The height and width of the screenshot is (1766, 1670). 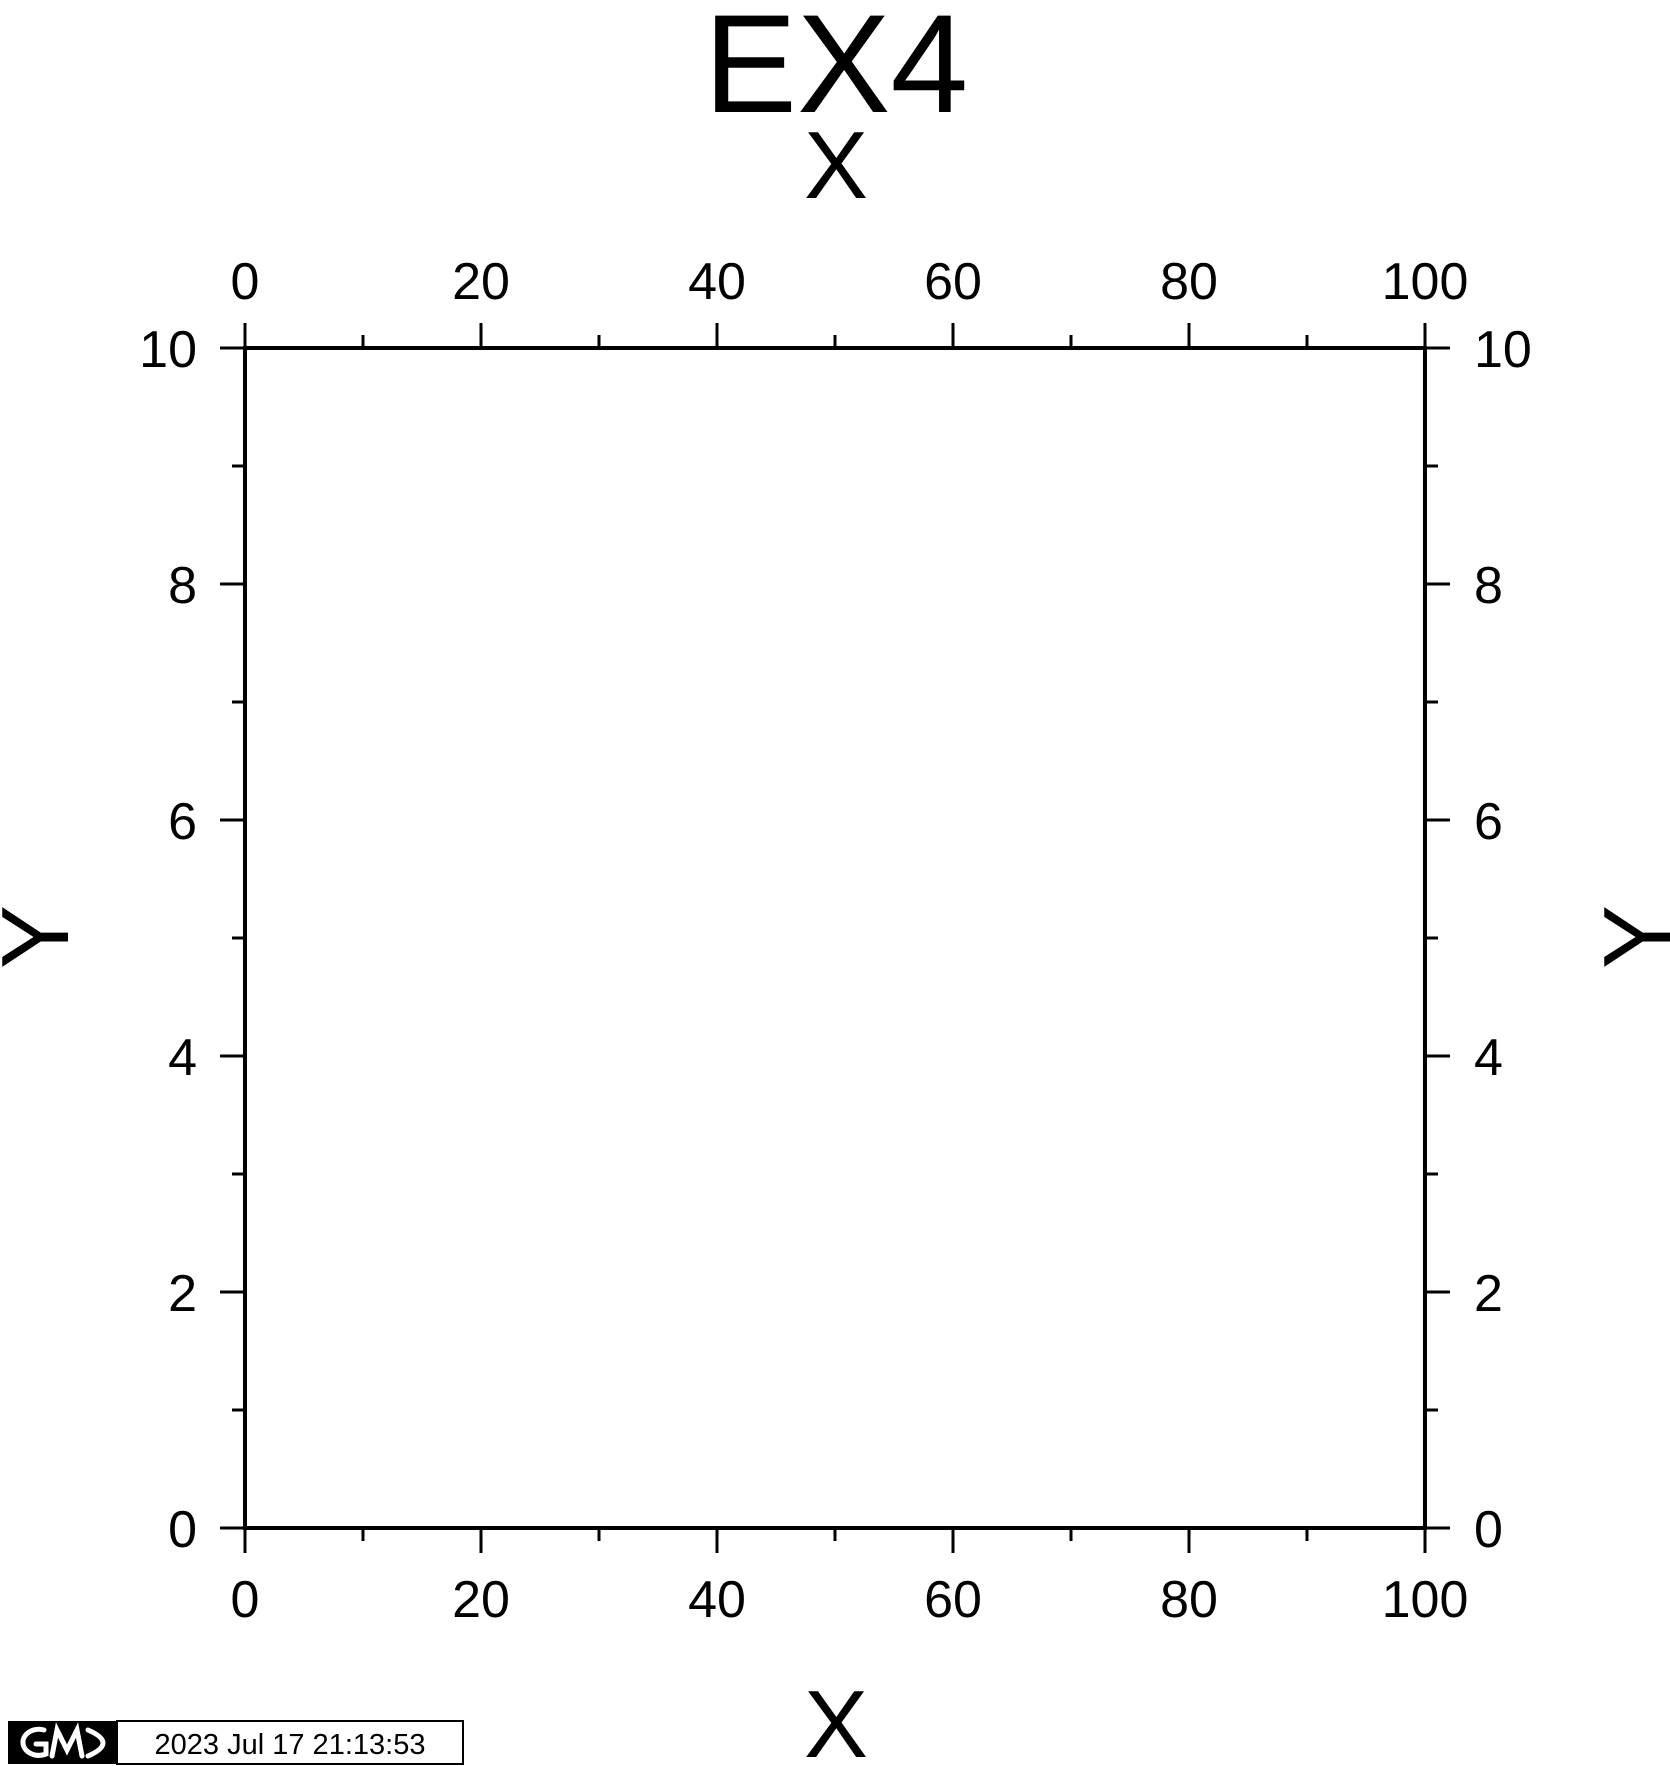 I want to click on gmt-logo-icon, so click(x=63, y=1740).